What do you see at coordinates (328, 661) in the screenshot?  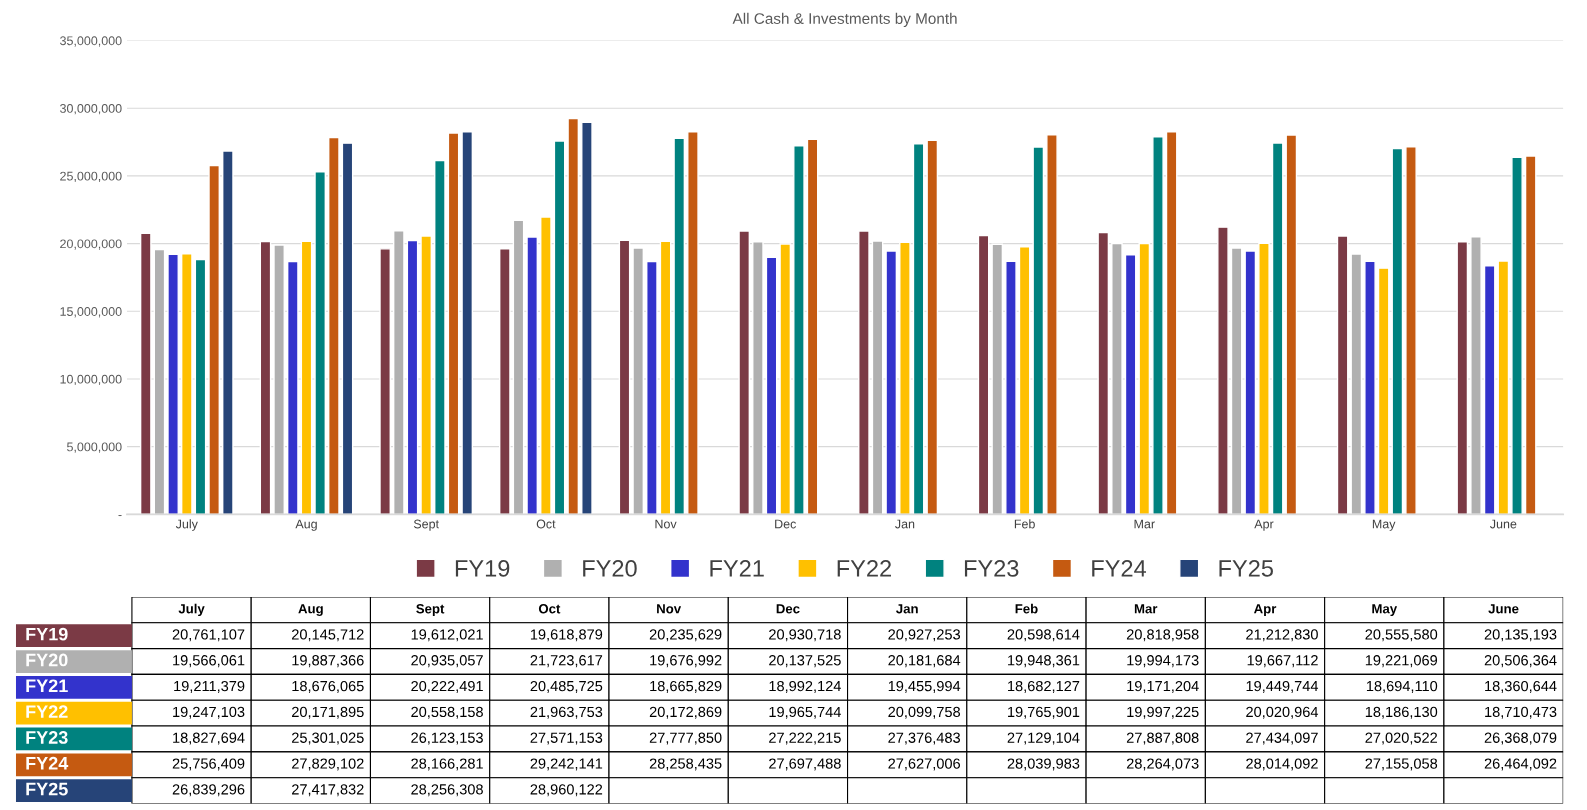 I see `data-label: 19,887,366` at bounding box center [328, 661].